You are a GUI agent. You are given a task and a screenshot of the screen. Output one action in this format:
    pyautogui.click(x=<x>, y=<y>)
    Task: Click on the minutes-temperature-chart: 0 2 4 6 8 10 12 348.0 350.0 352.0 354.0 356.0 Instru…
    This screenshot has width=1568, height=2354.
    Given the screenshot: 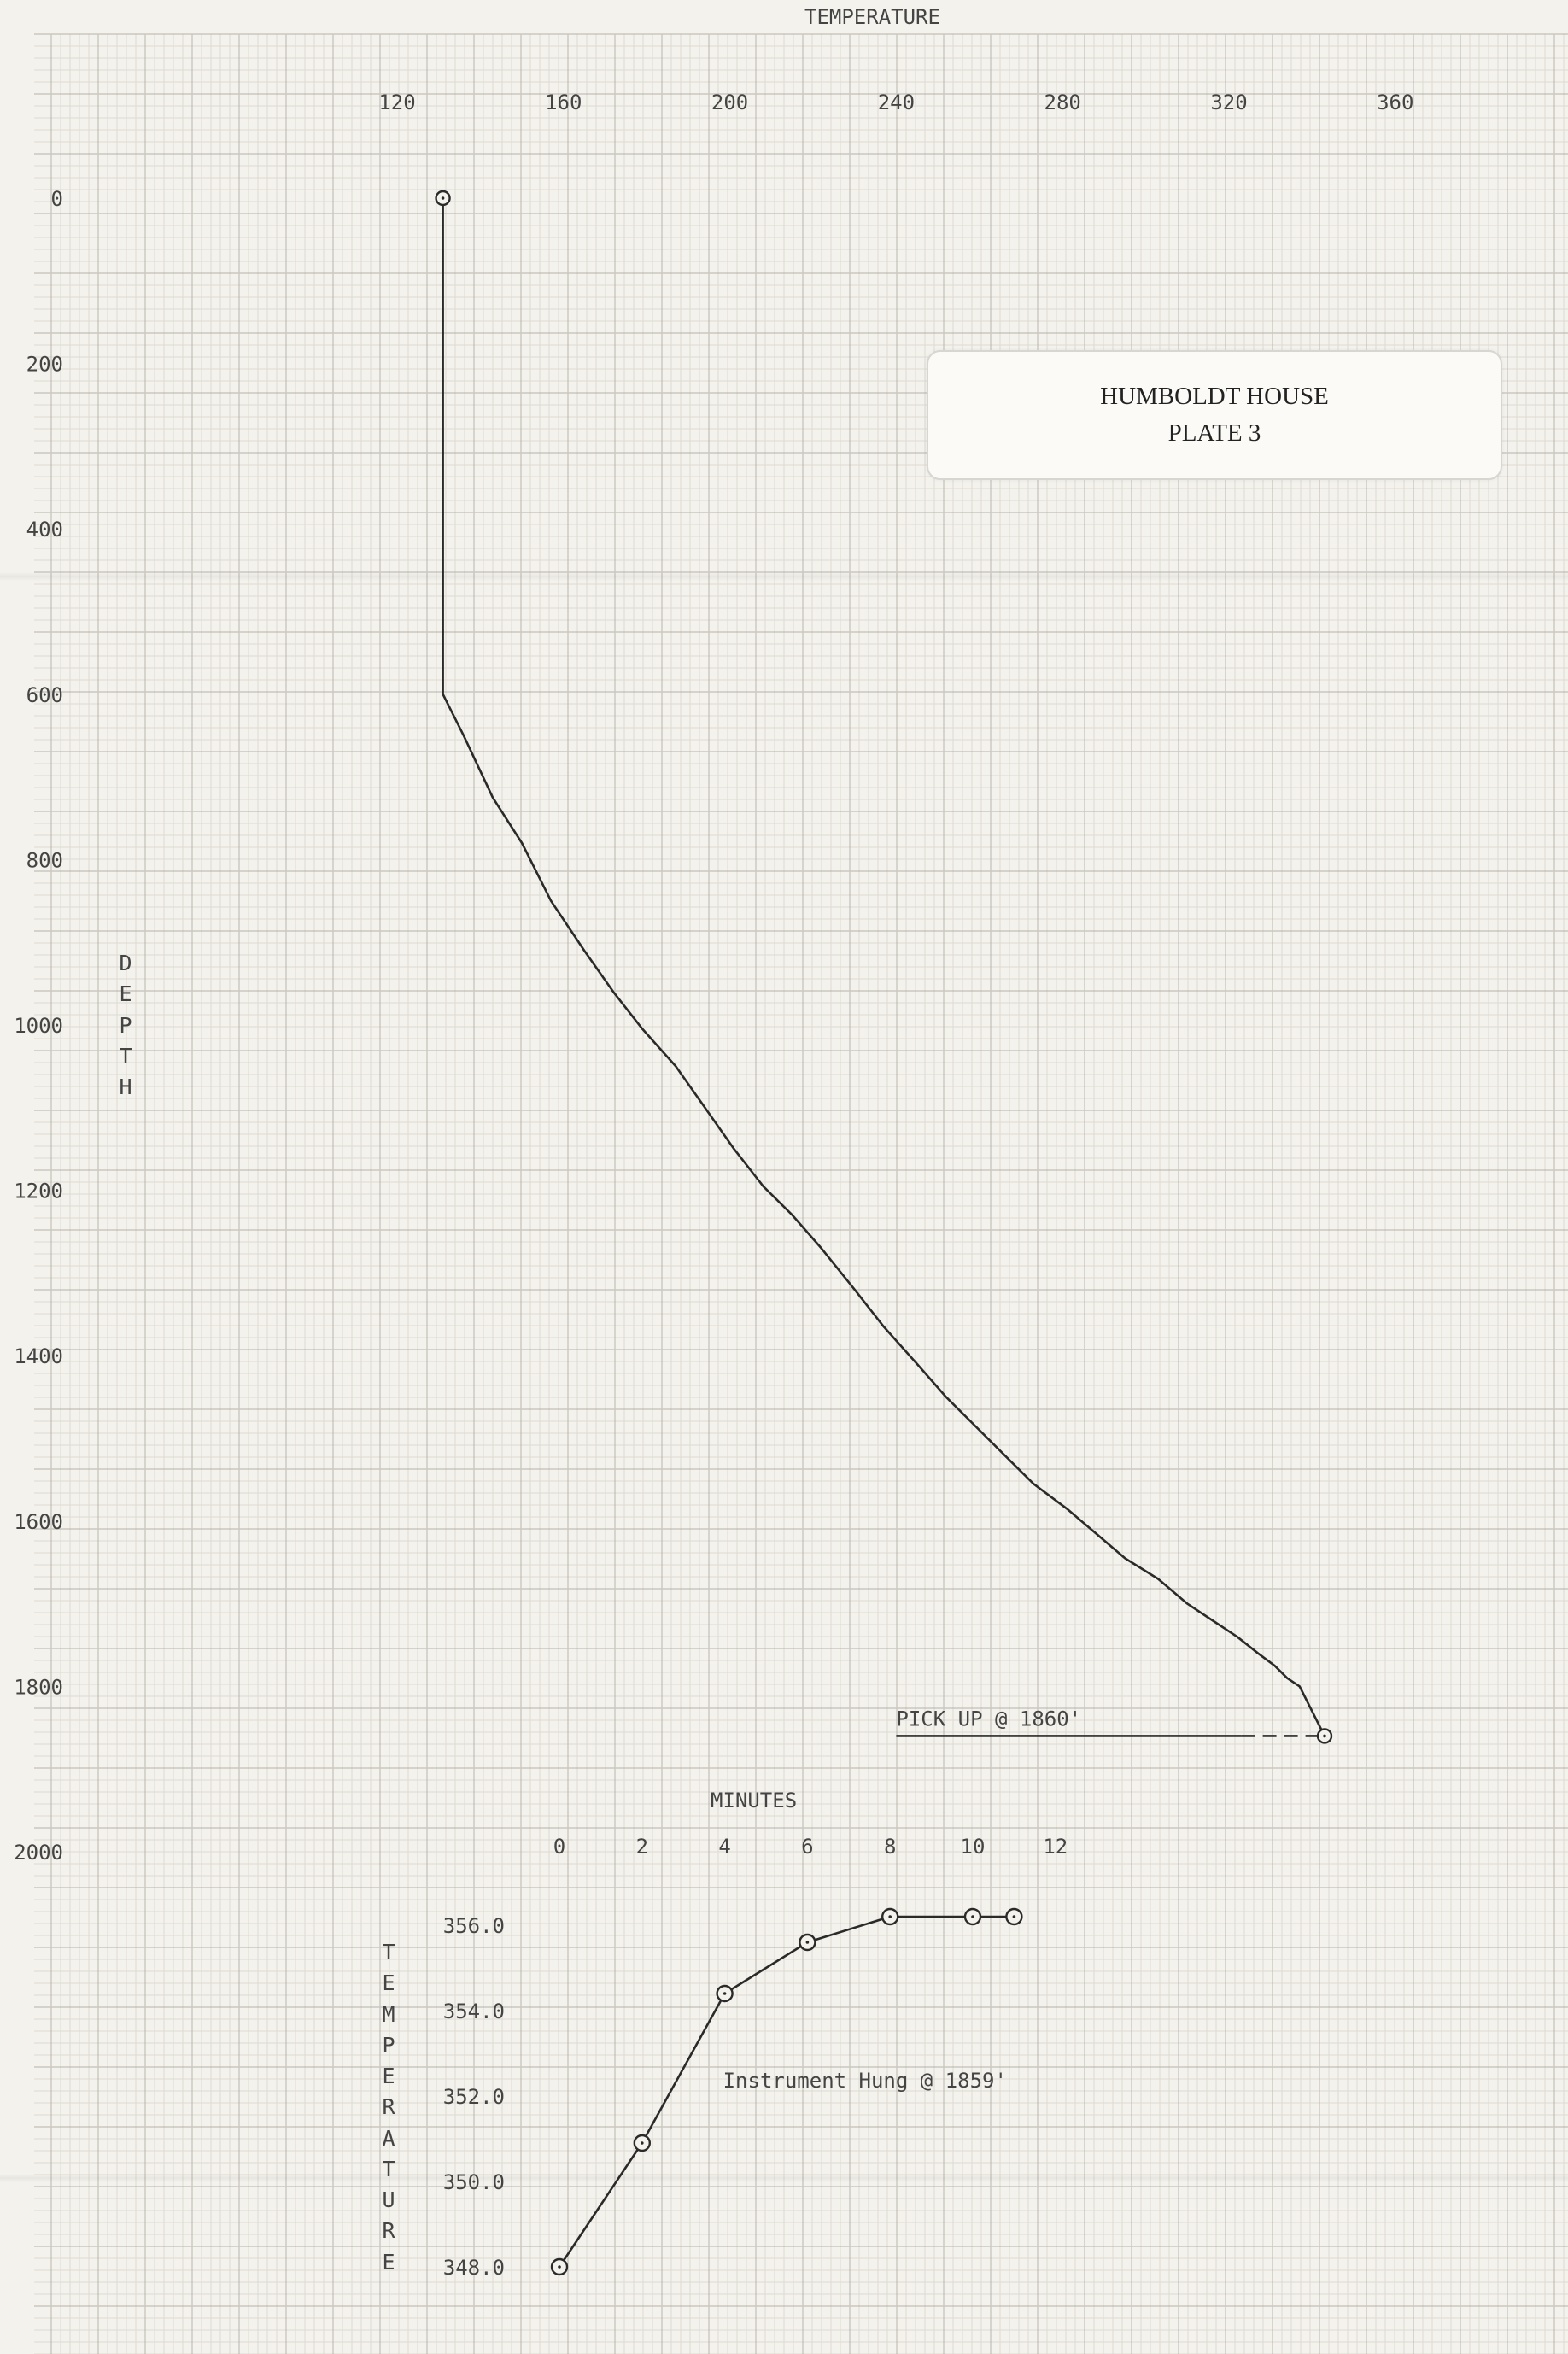 What is the action you would take?
    pyautogui.click(x=756, y=2057)
    